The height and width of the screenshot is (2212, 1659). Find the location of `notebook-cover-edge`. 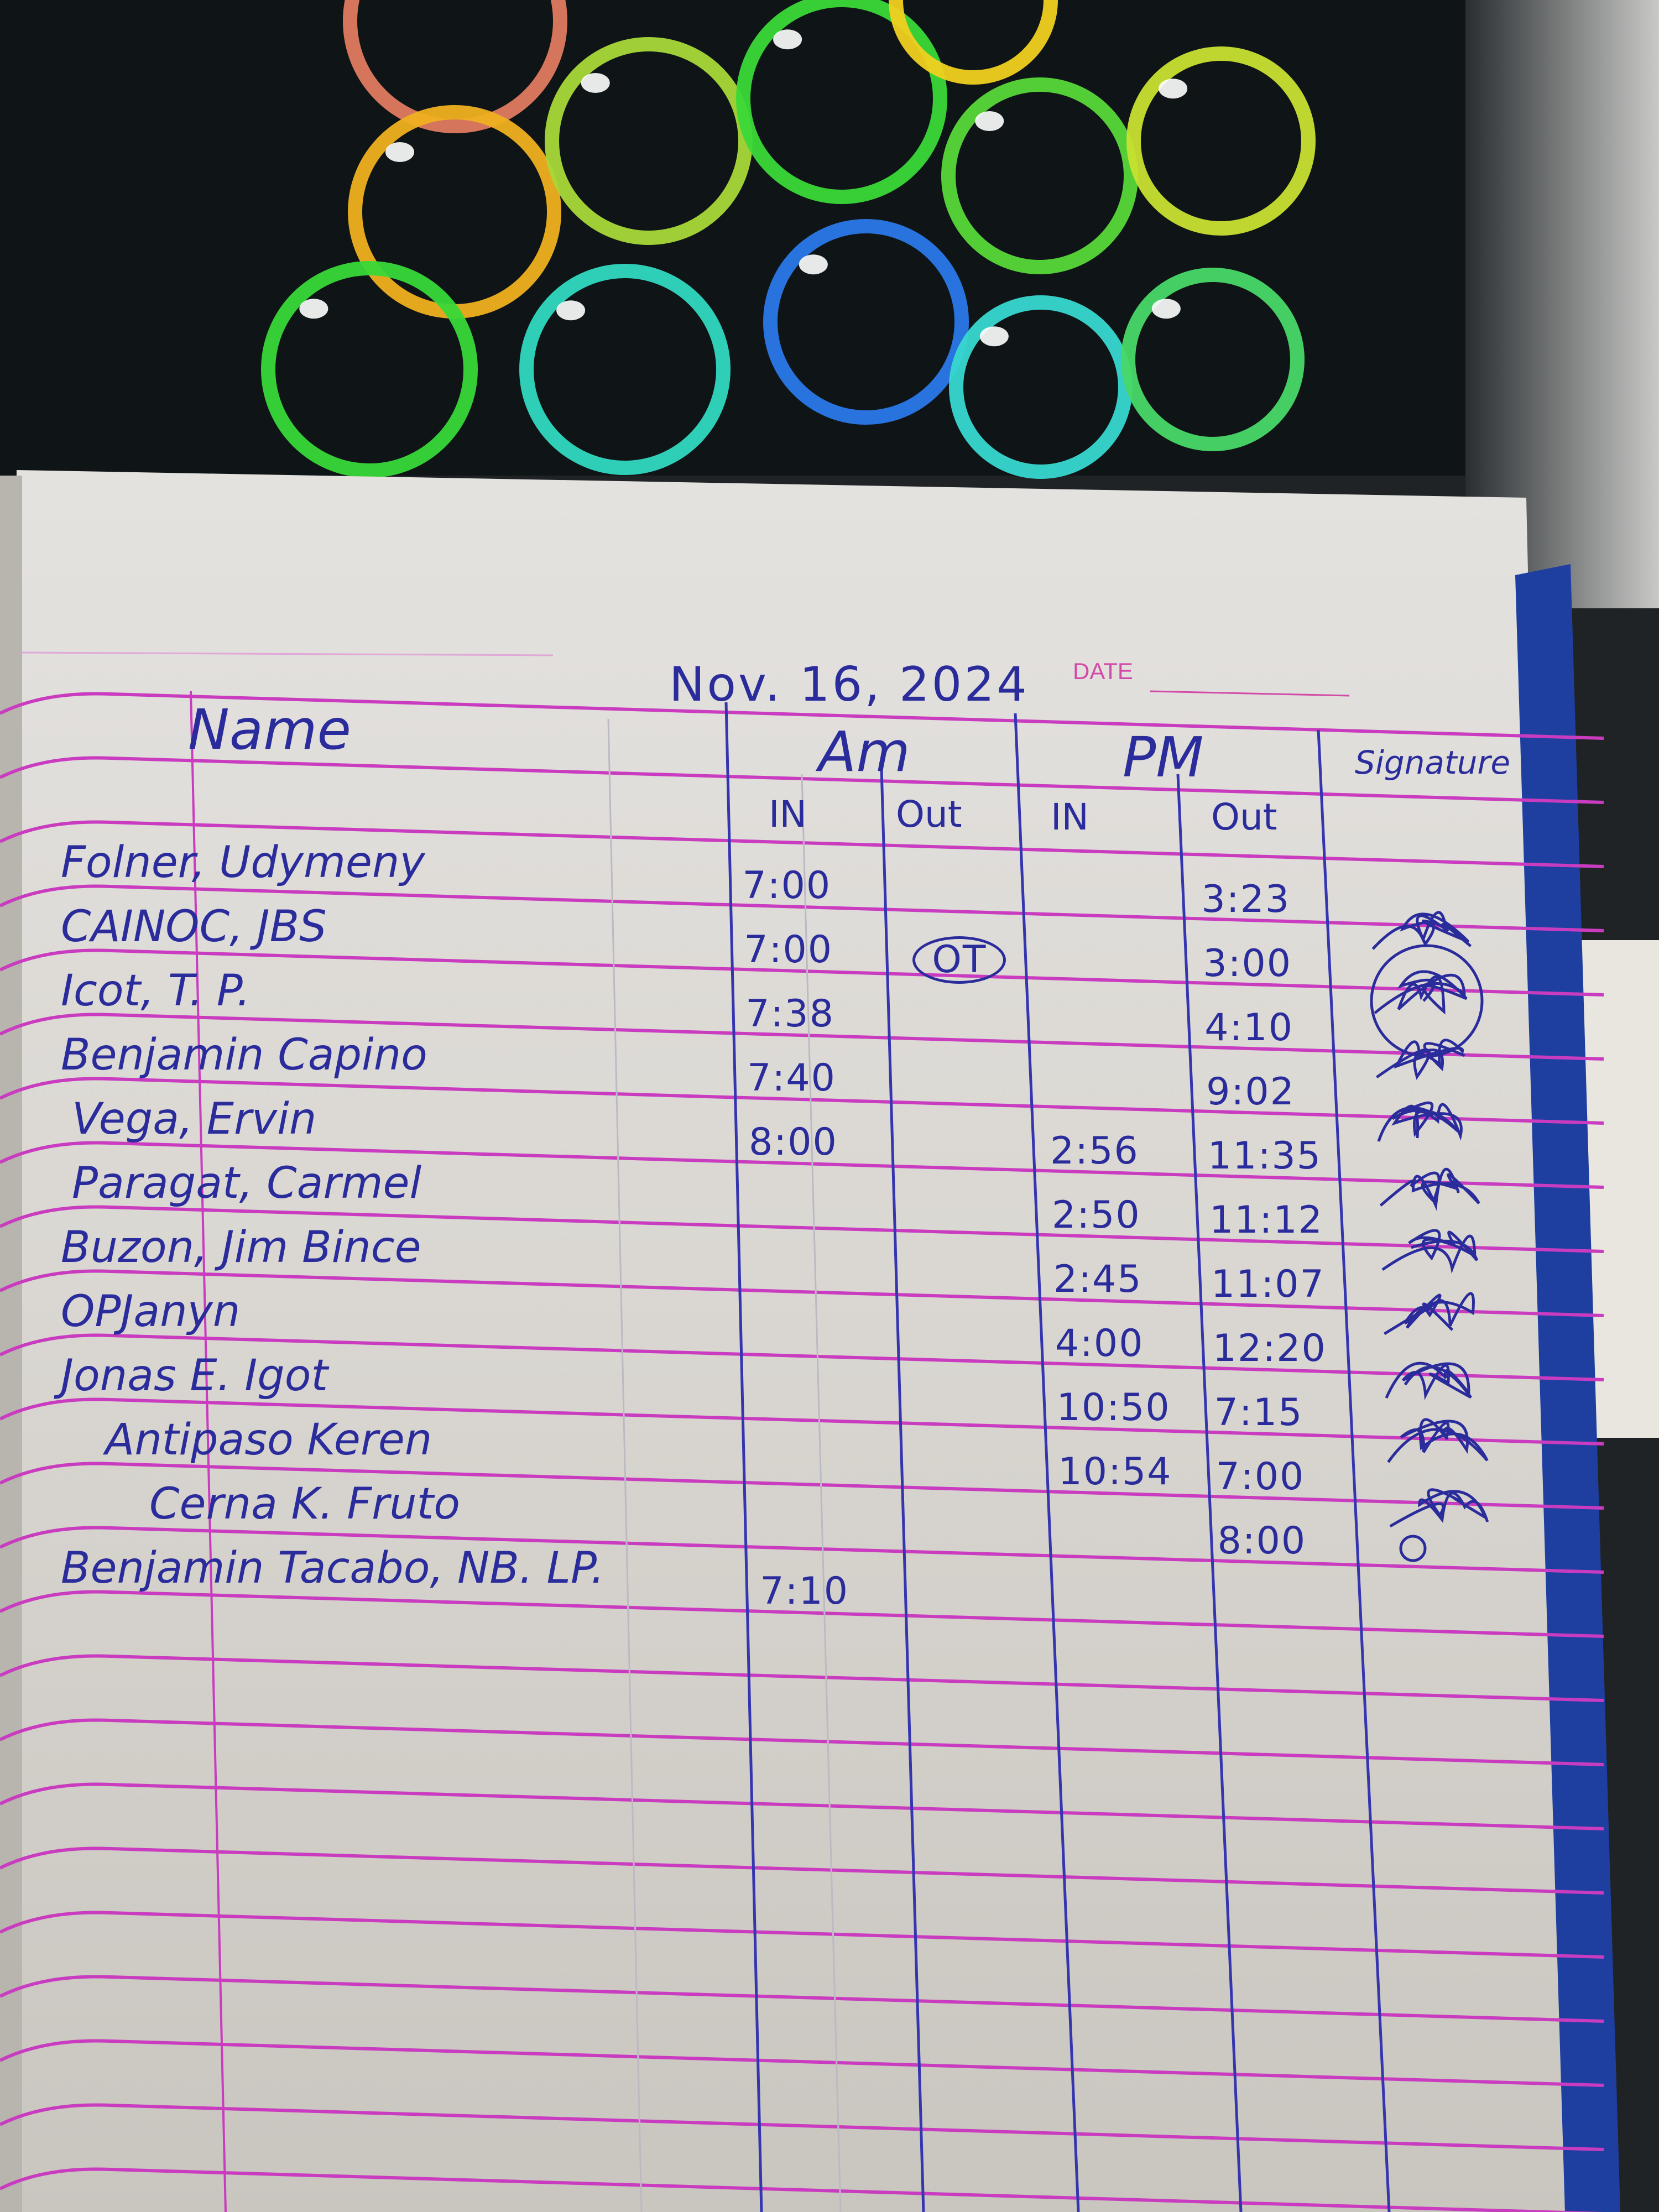

notebook-cover-edge is located at coordinates (1567, 1388).